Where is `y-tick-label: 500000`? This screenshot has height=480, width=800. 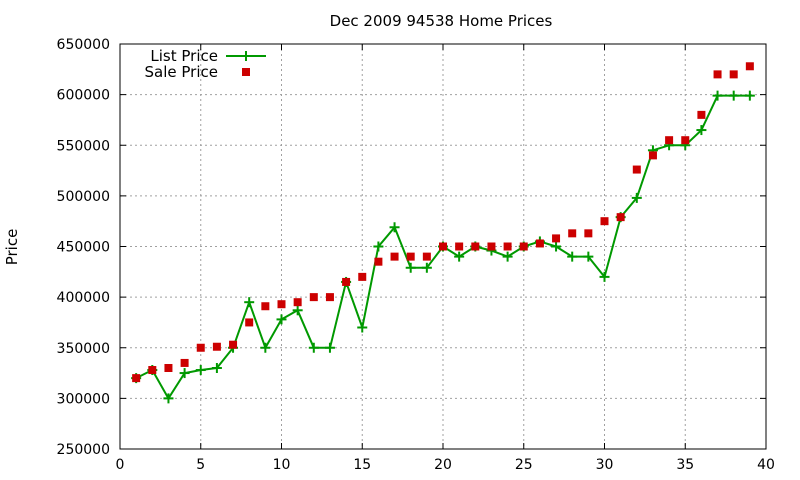 y-tick-label: 500000 is located at coordinates (83, 197).